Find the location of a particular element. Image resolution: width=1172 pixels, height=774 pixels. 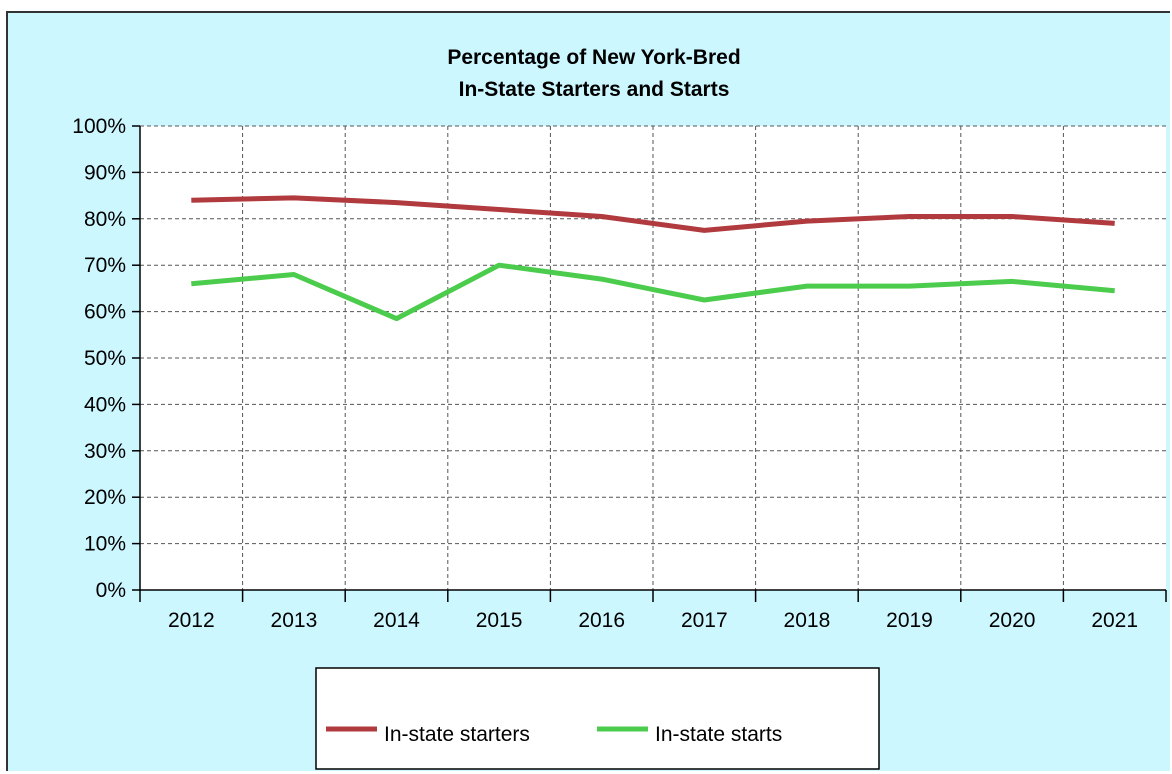

x-tick-label: 2015 is located at coordinates (499, 620).